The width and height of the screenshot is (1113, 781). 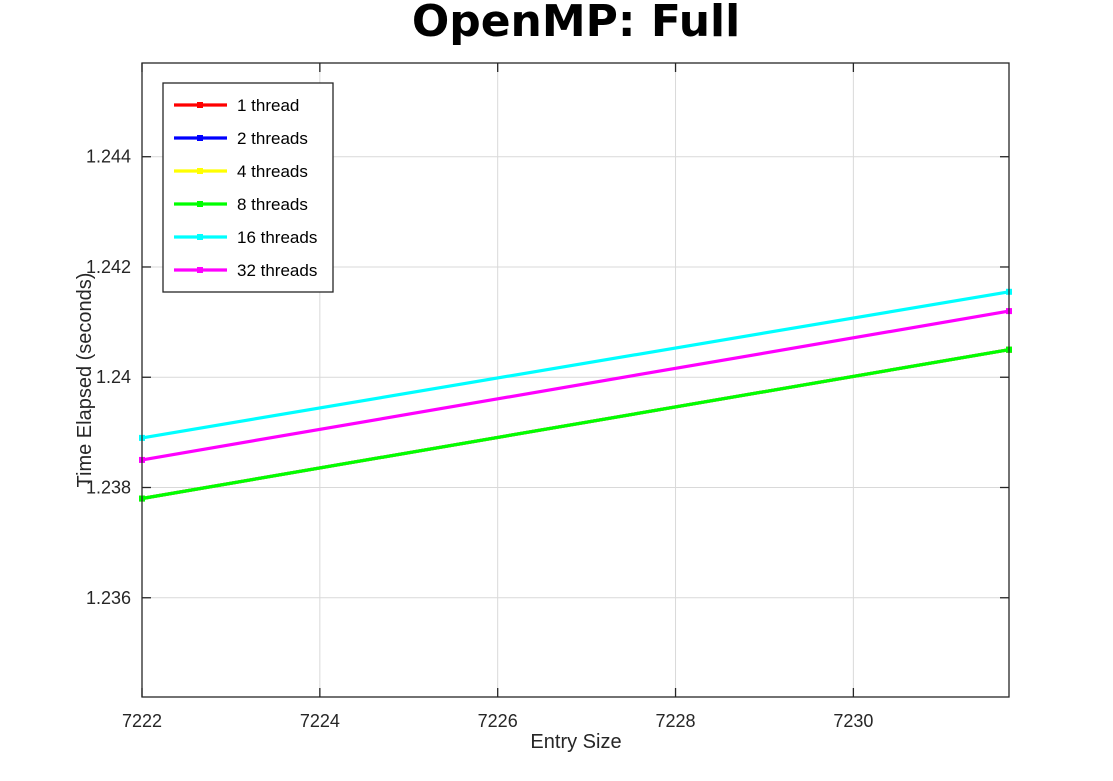 What do you see at coordinates (576, 23) in the screenshot?
I see `chart-title: OpenMP: Full` at bounding box center [576, 23].